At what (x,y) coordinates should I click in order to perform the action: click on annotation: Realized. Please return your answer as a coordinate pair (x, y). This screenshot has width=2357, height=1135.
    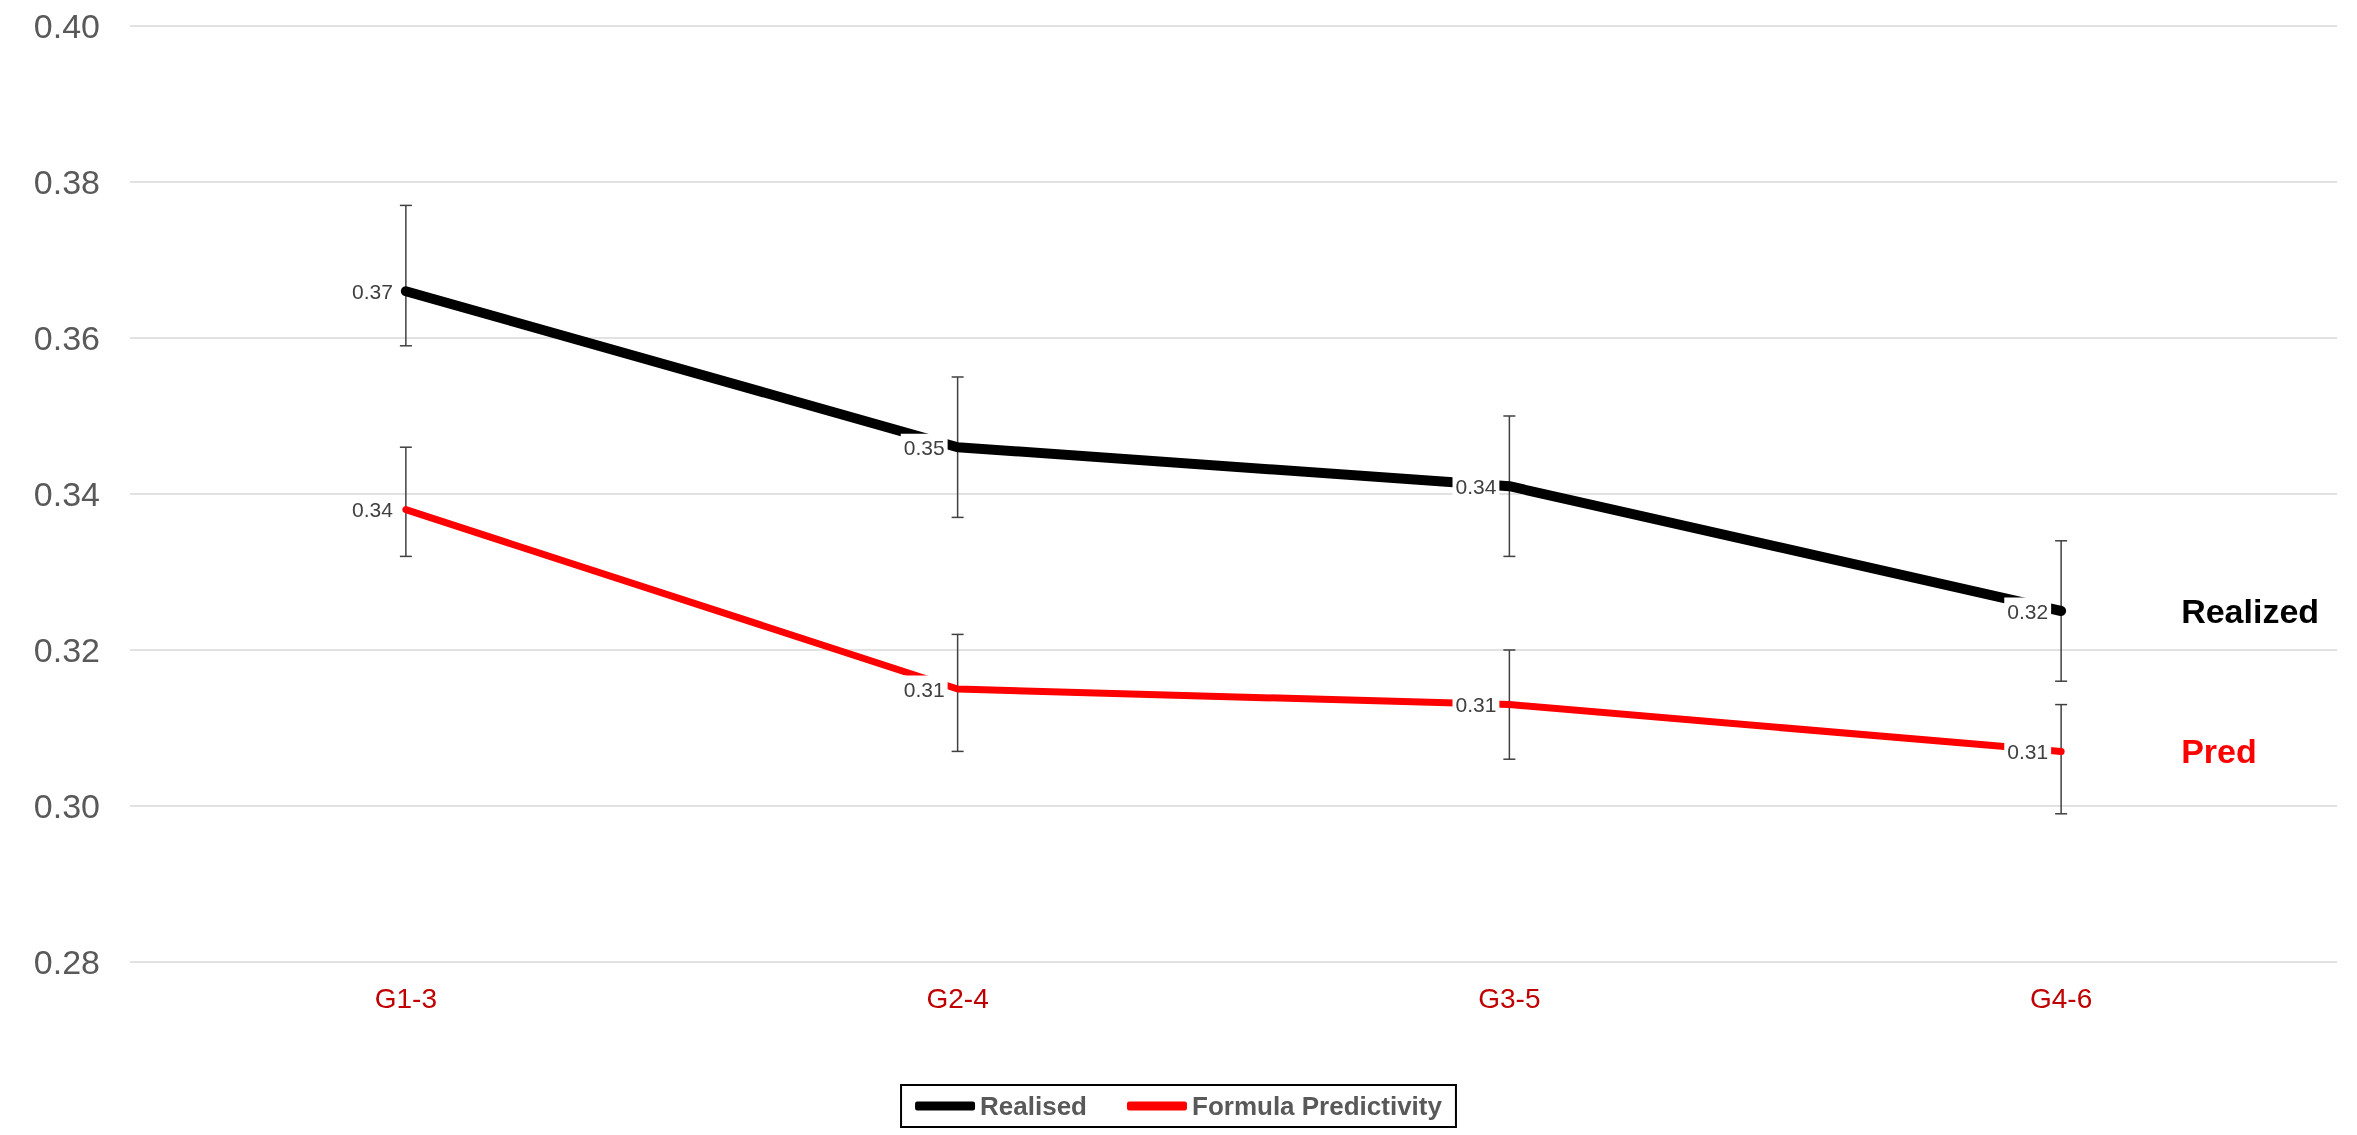
    Looking at the image, I should click on (2250, 611).